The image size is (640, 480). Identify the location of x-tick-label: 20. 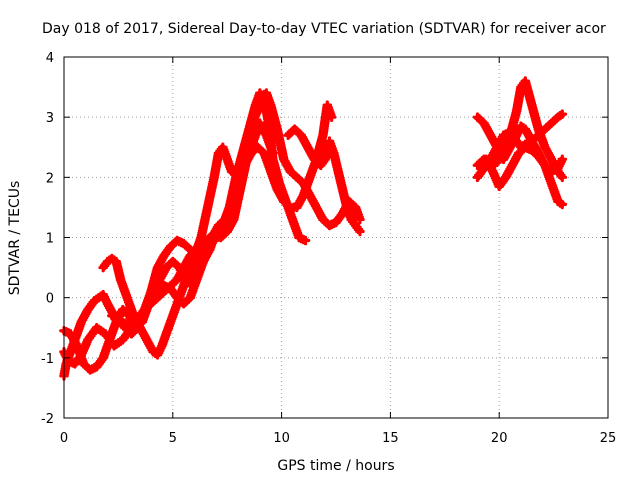
(499, 438).